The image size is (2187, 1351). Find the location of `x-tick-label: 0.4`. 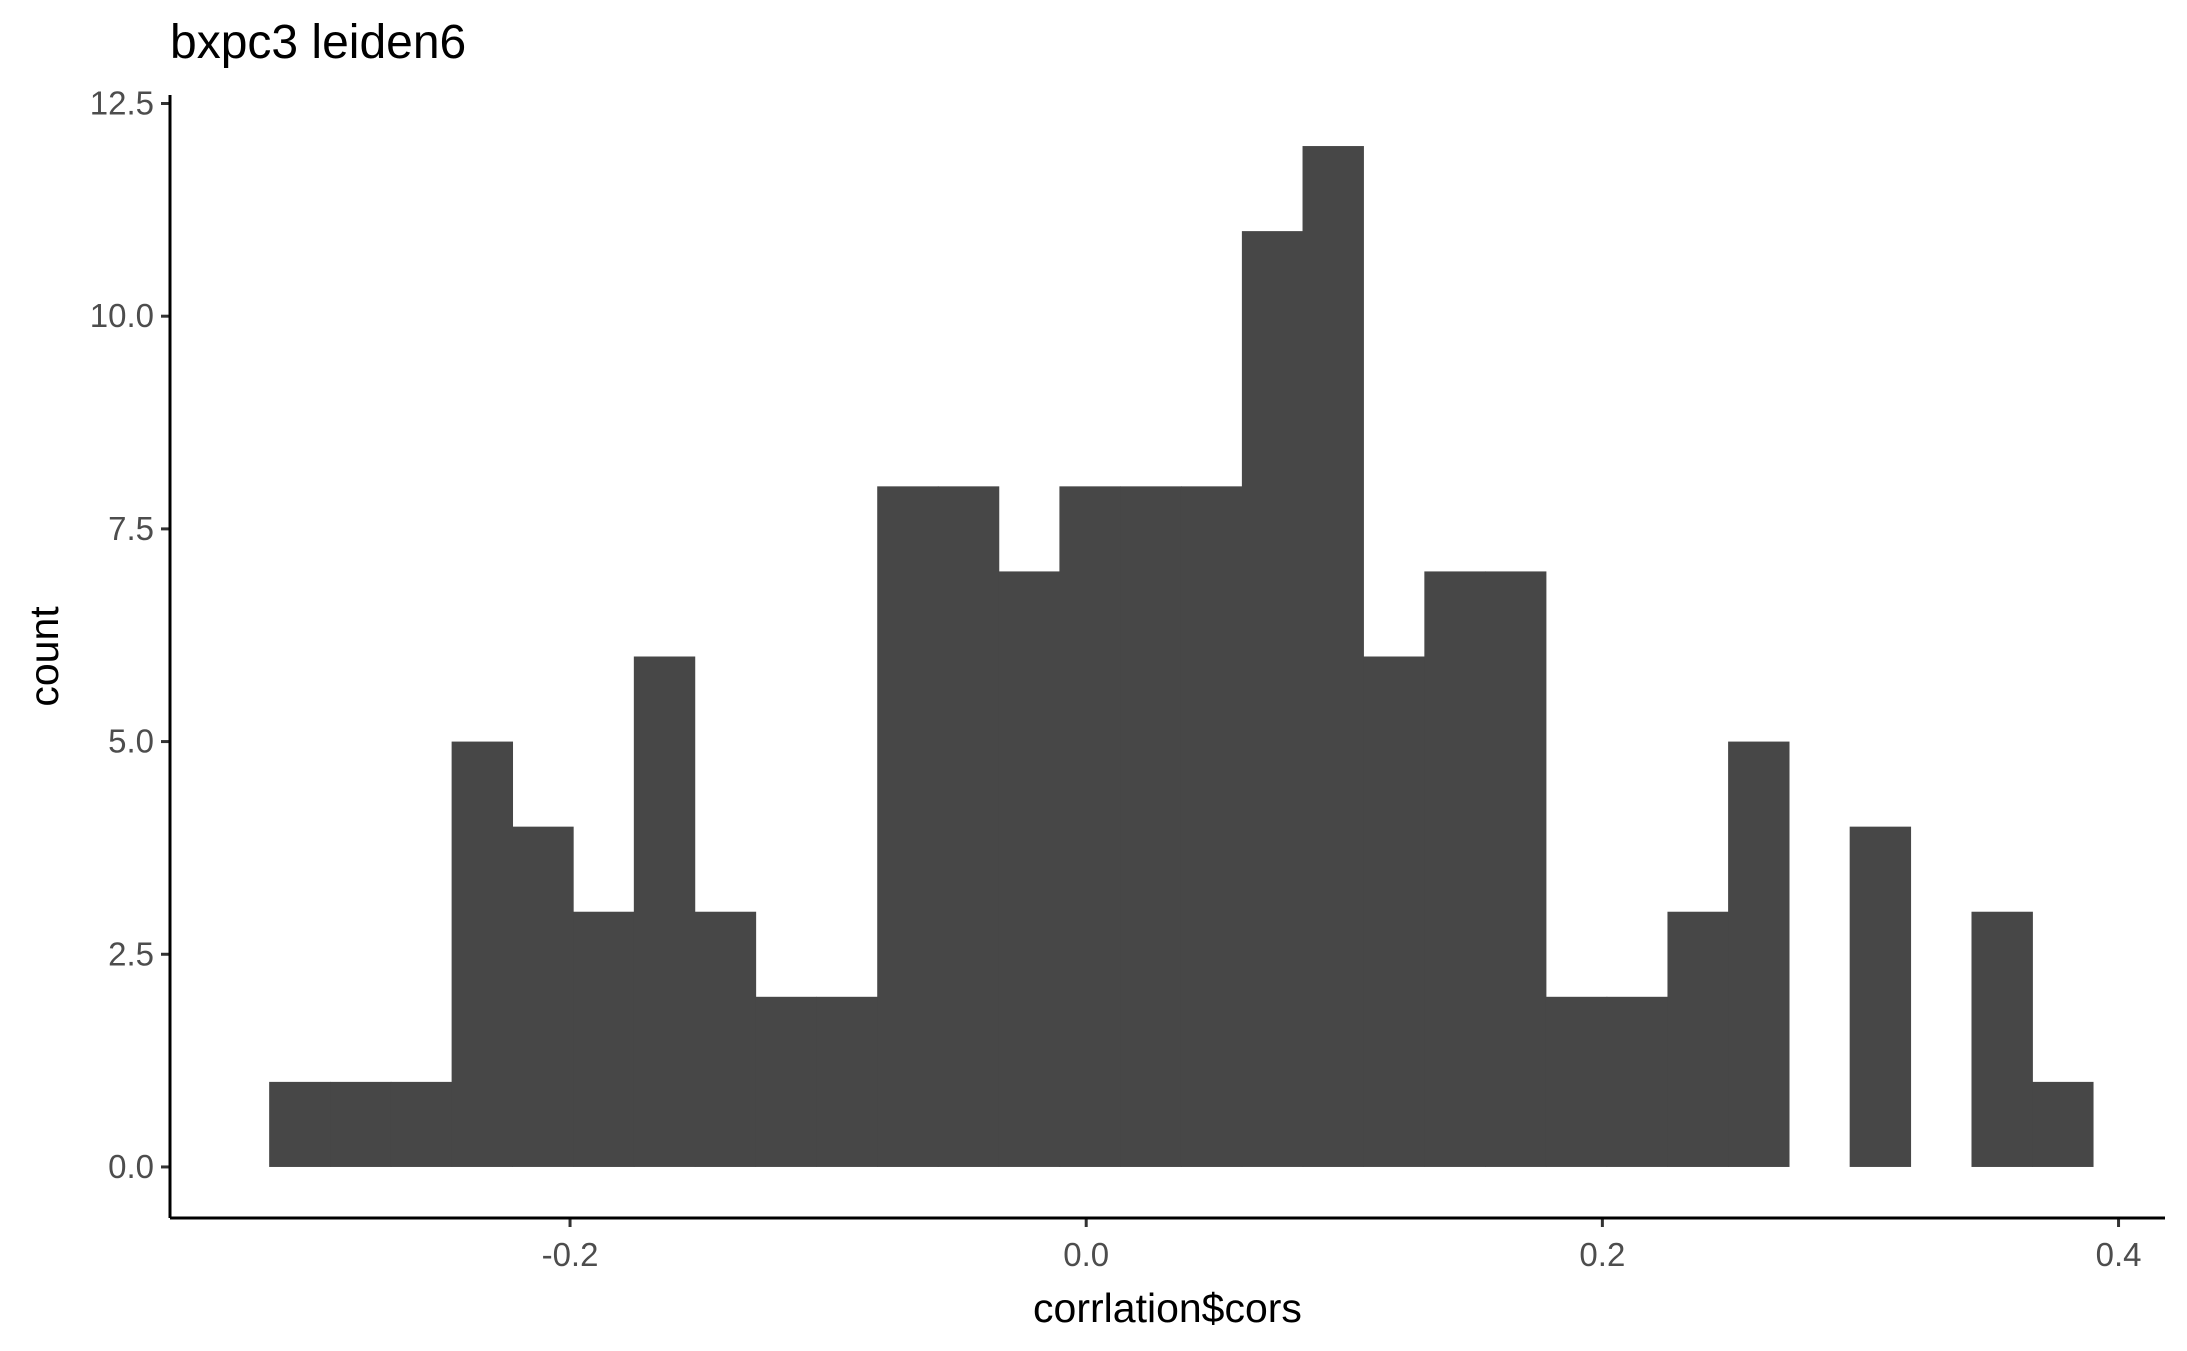

x-tick-label: 0.4 is located at coordinates (2119, 1254).